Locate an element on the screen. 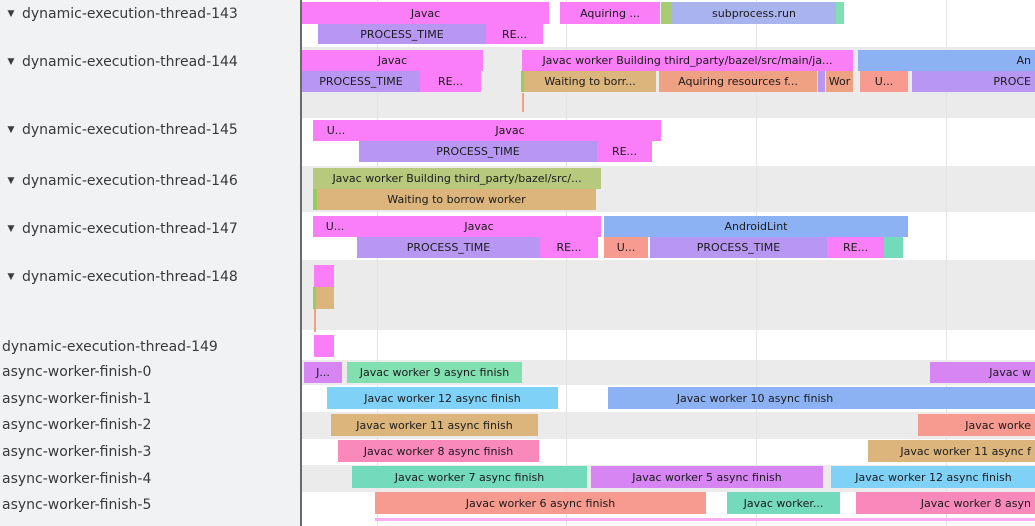 The width and height of the screenshot is (1035, 526). trace-slice-bar: Javac w is located at coordinates (982, 372).